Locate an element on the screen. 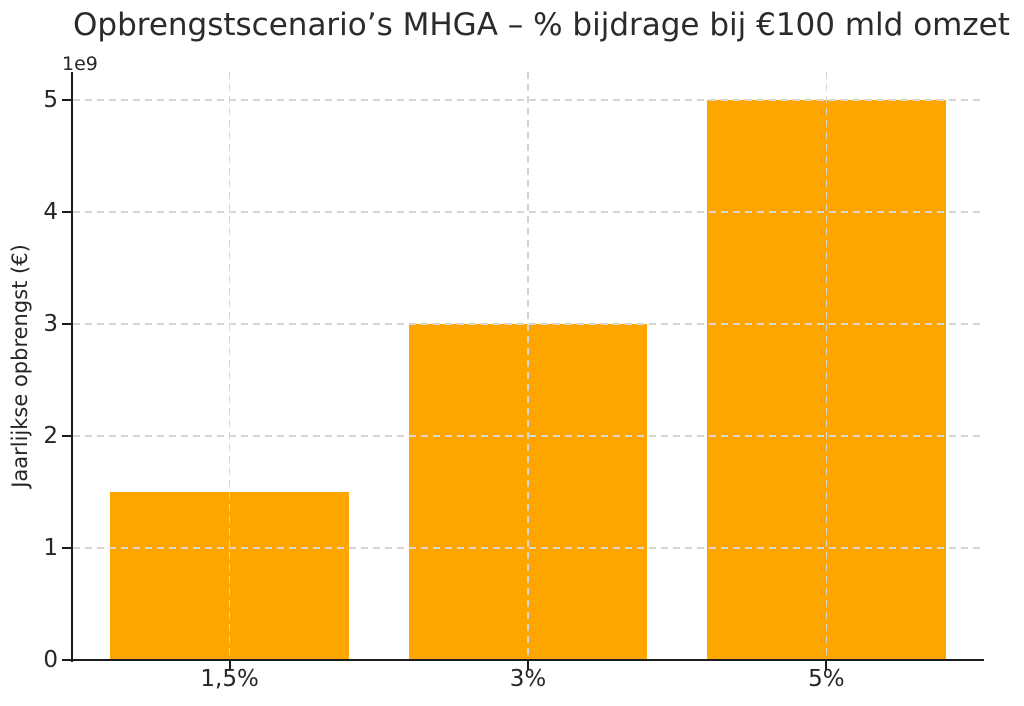  x-tick-label: 3% is located at coordinates (528, 679).